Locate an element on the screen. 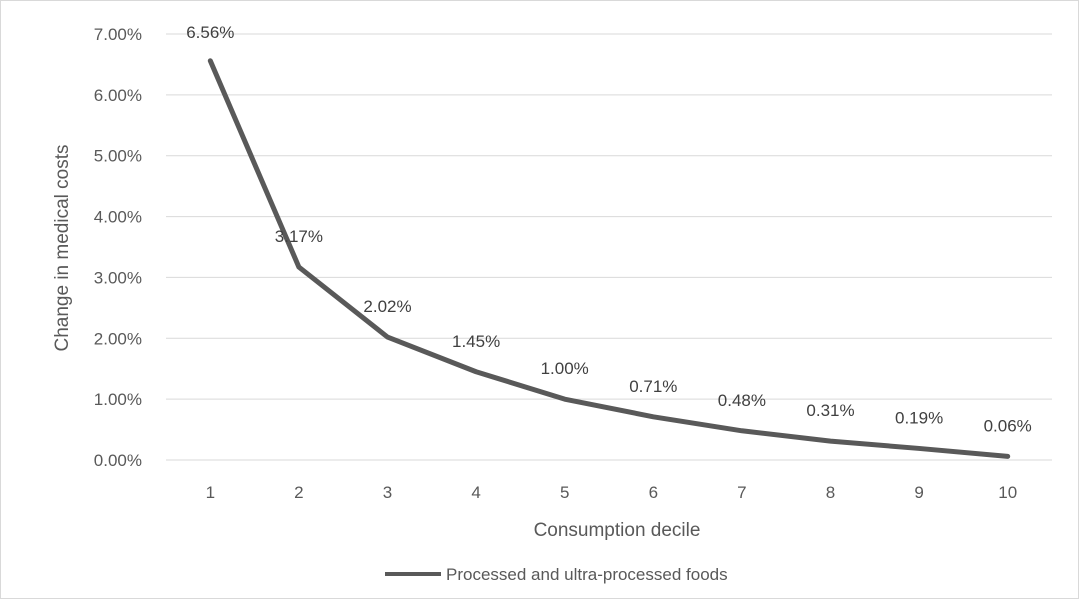  y-tick-label: 5.00% is located at coordinates (118, 156).